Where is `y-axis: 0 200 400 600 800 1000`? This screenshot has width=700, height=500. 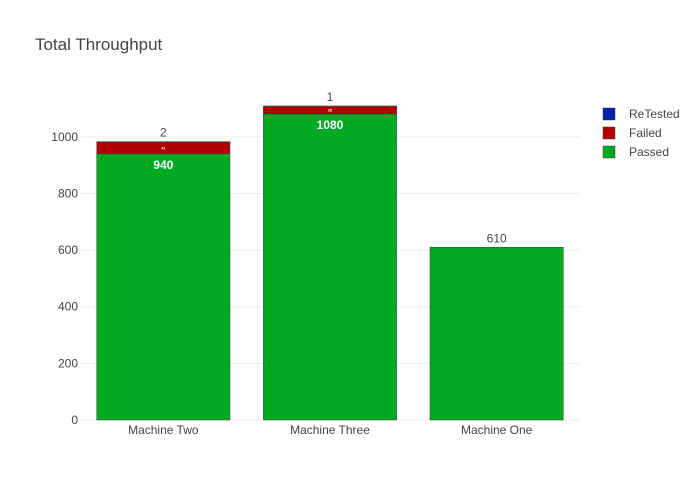 y-axis: 0 200 400 600 800 1000 is located at coordinates (64, 278).